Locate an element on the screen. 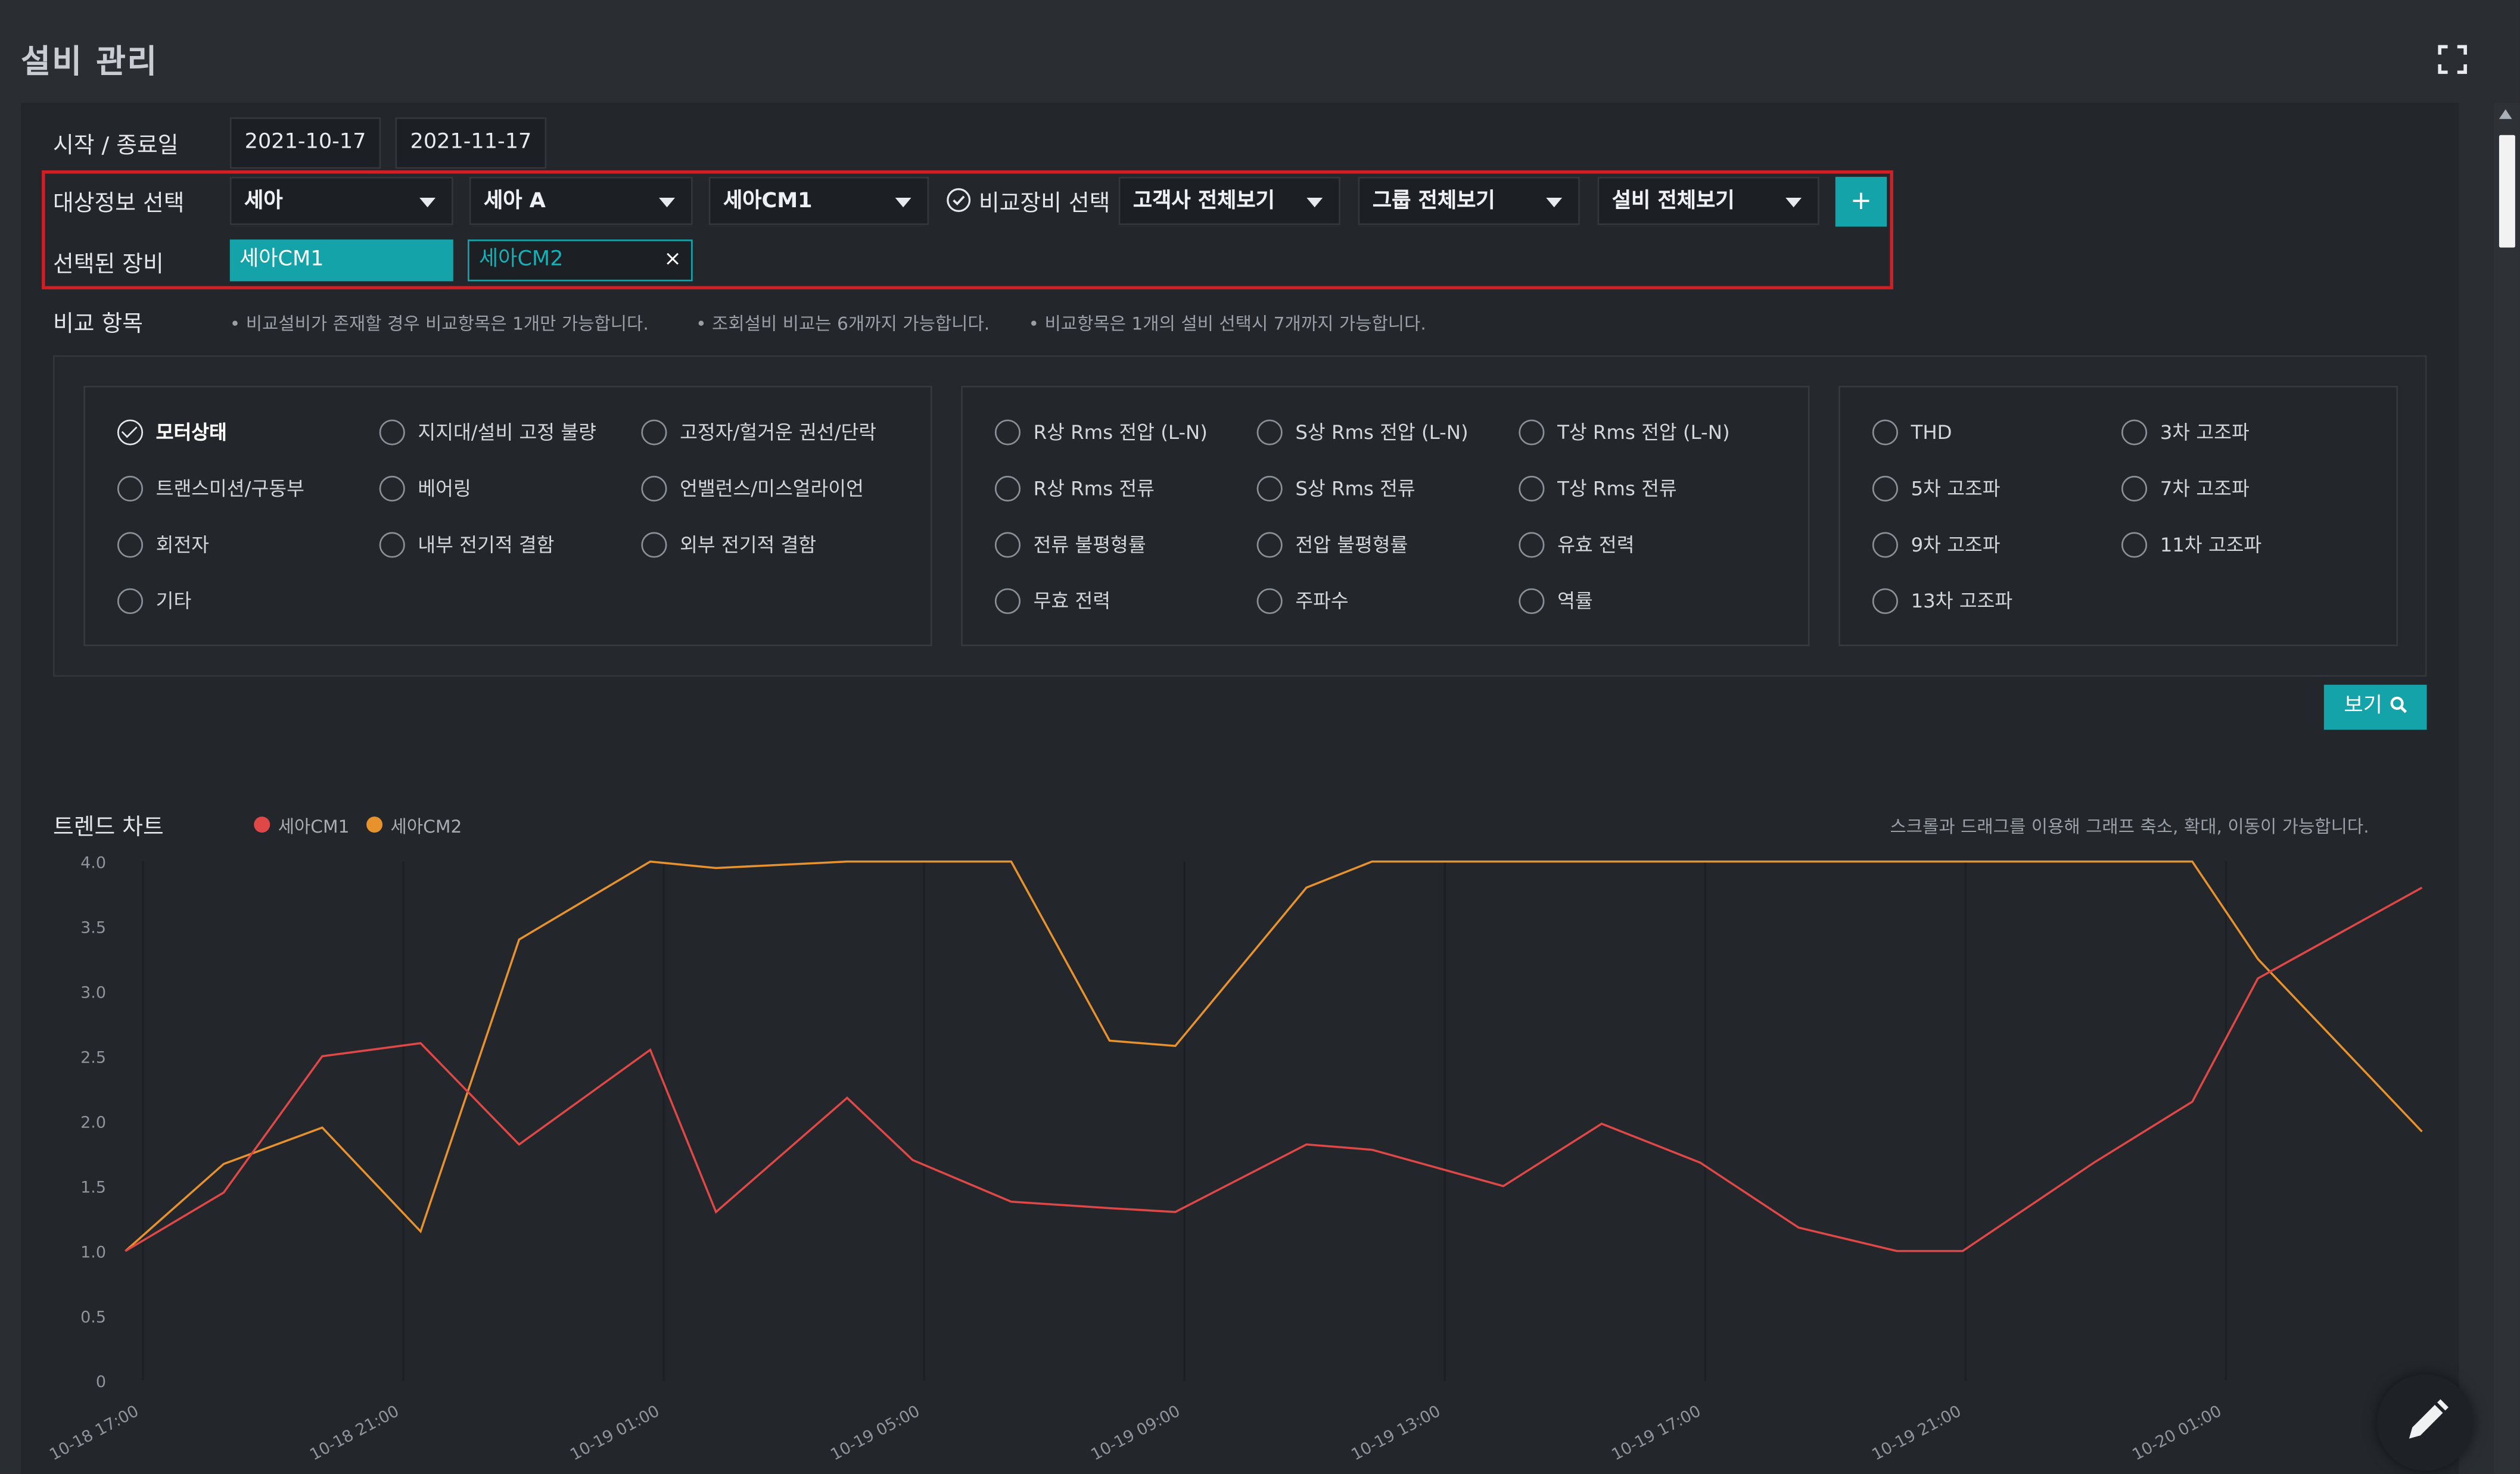  edit-button is located at coordinates (2425, 1422).